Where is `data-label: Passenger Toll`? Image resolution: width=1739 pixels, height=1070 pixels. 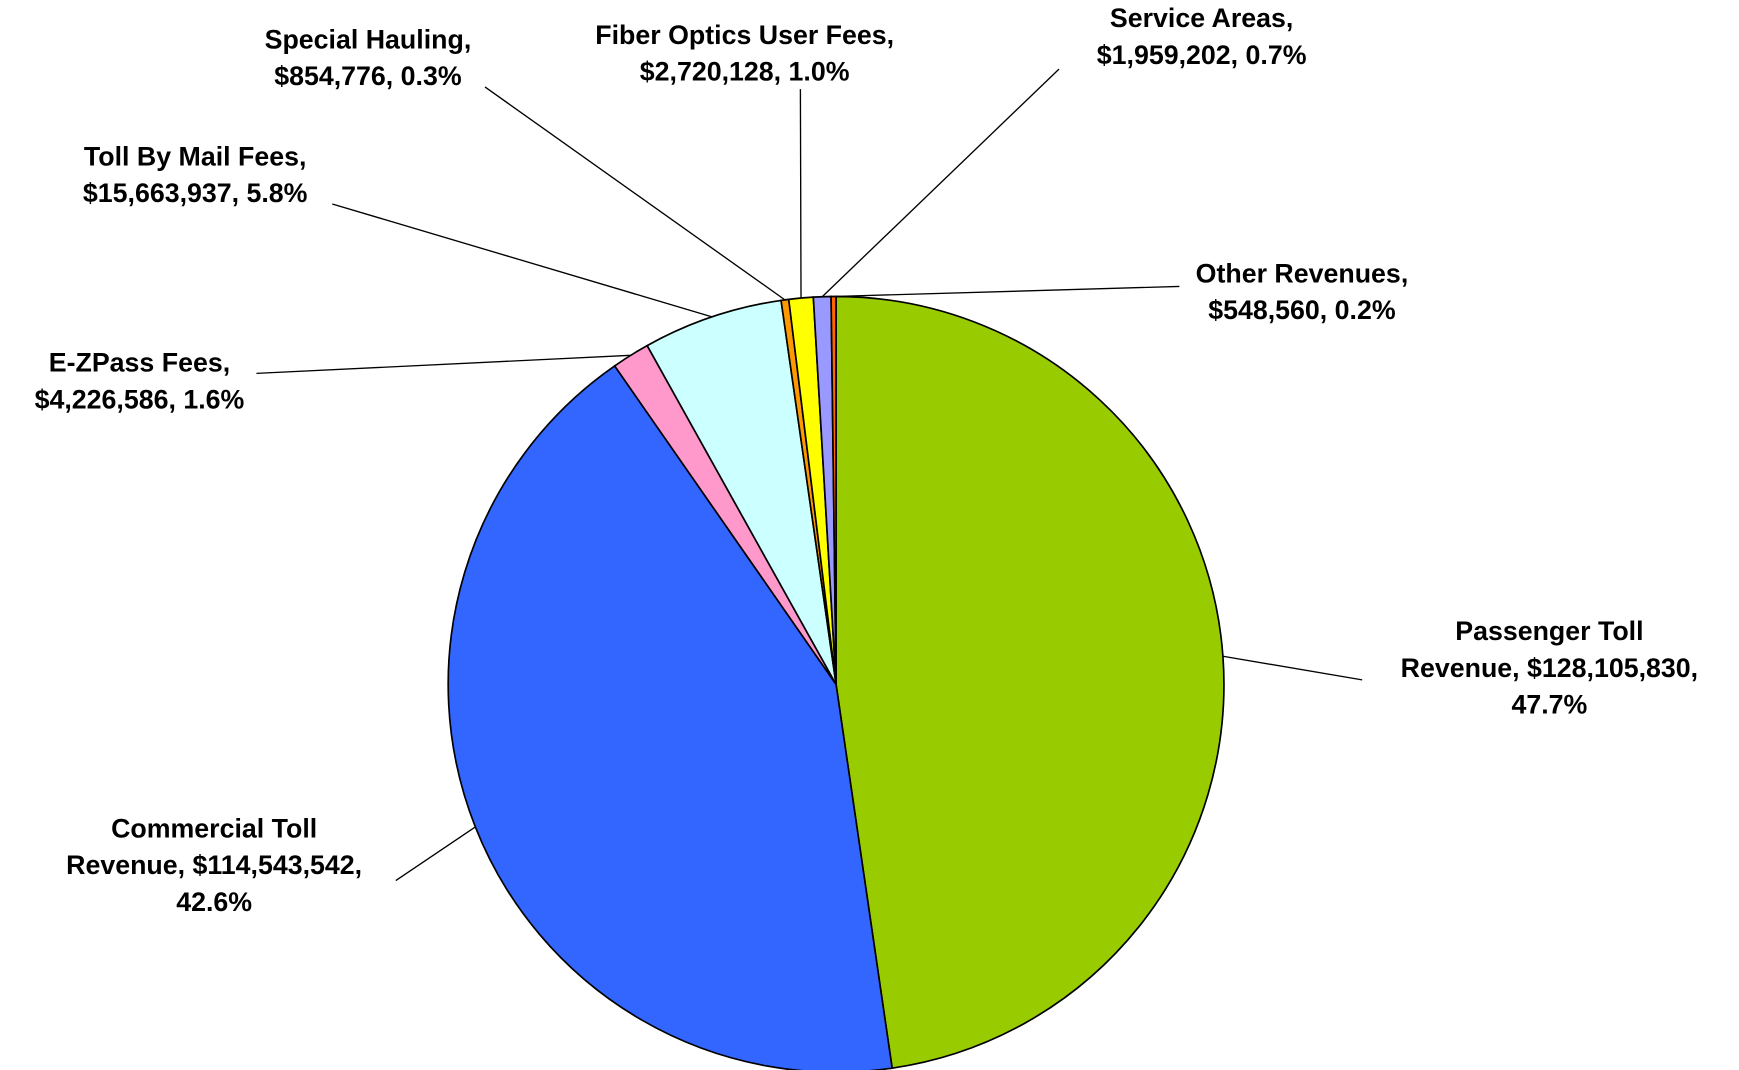
data-label: Passenger Toll is located at coordinates (1549, 631).